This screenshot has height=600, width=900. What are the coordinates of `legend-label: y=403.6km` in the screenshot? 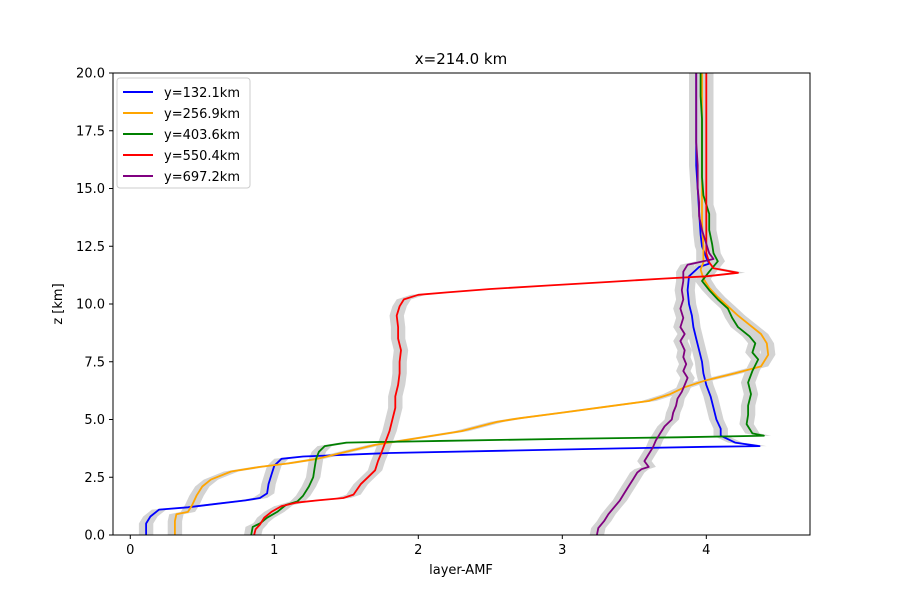 It's located at (202, 135).